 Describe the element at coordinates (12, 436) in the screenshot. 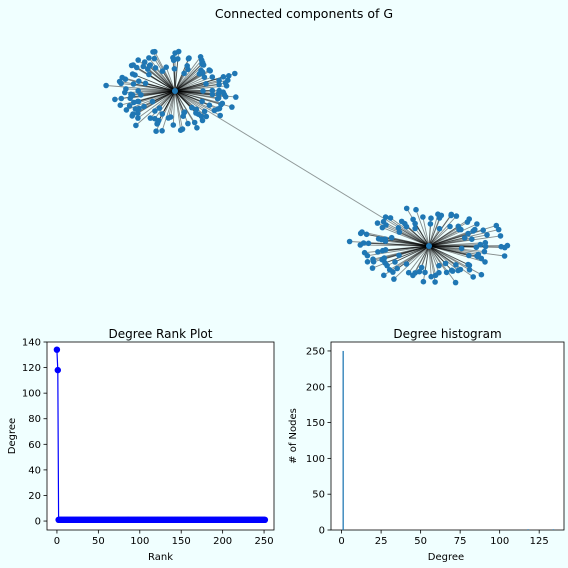

I see `rank-ylabel: Degree` at that location.